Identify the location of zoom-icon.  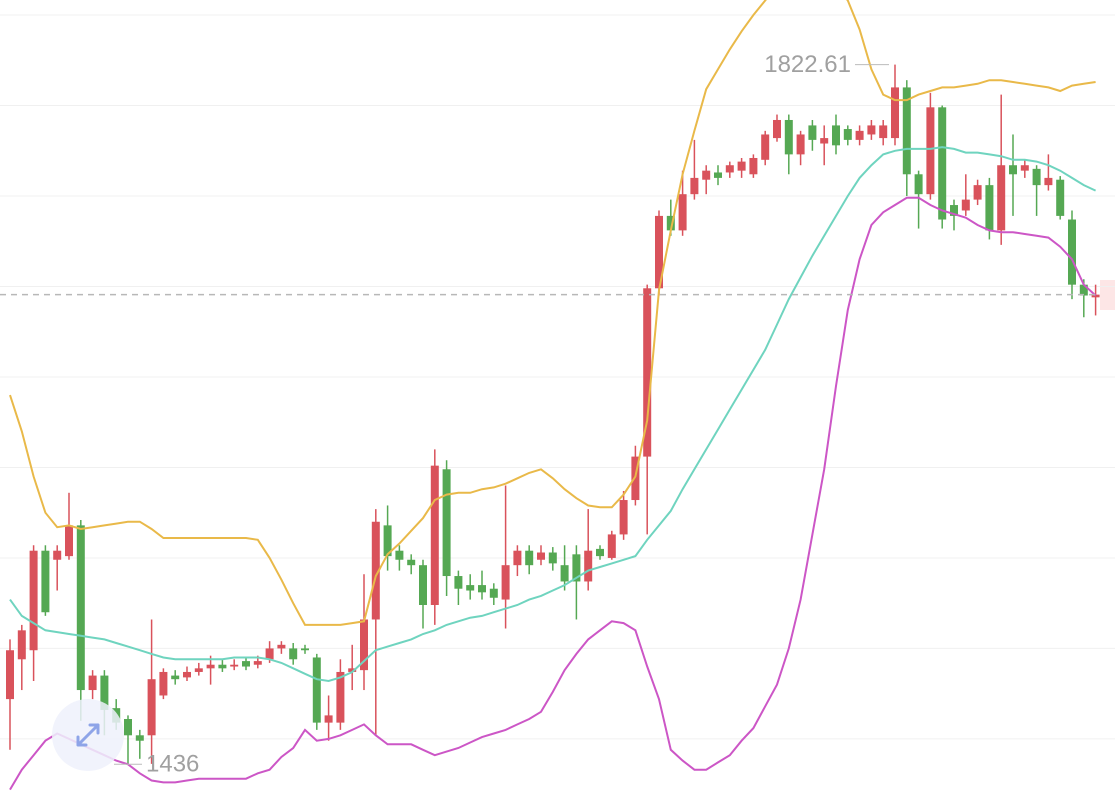
(88, 735).